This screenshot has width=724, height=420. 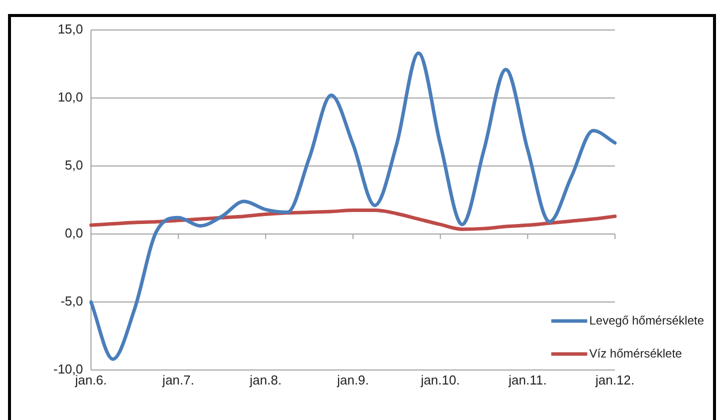 What do you see at coordinates (265, 380) in the screenshot?
I see `x-tick-label: jan.8.` at bounding box center [265, 380].